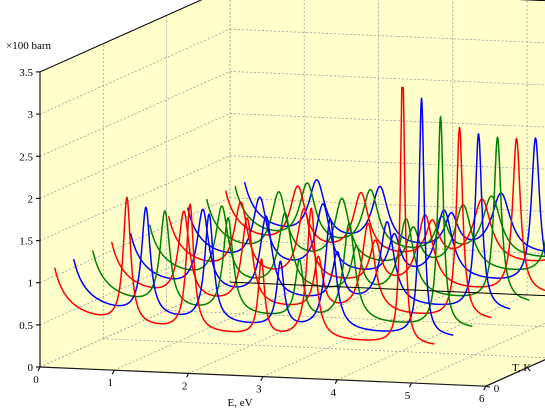 This screenshot has width=545, height=412. What do you see at coordinates (239, 403) in the screenshot?
I see `x-axis-label: E, eV` at bounding box center [239, 403].